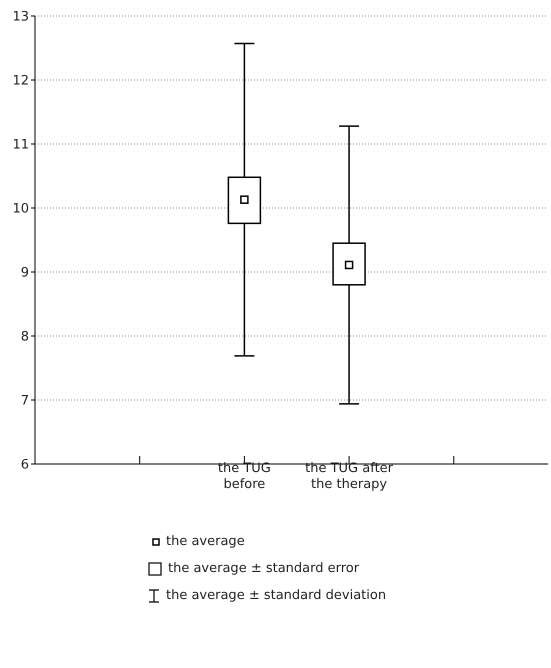 The height and width of the screenshot is (668, 551). What do you see at coordinates (24, 401) in the screenshot?
I see `y-tick-label: 7` at bounding box center [24, 401].